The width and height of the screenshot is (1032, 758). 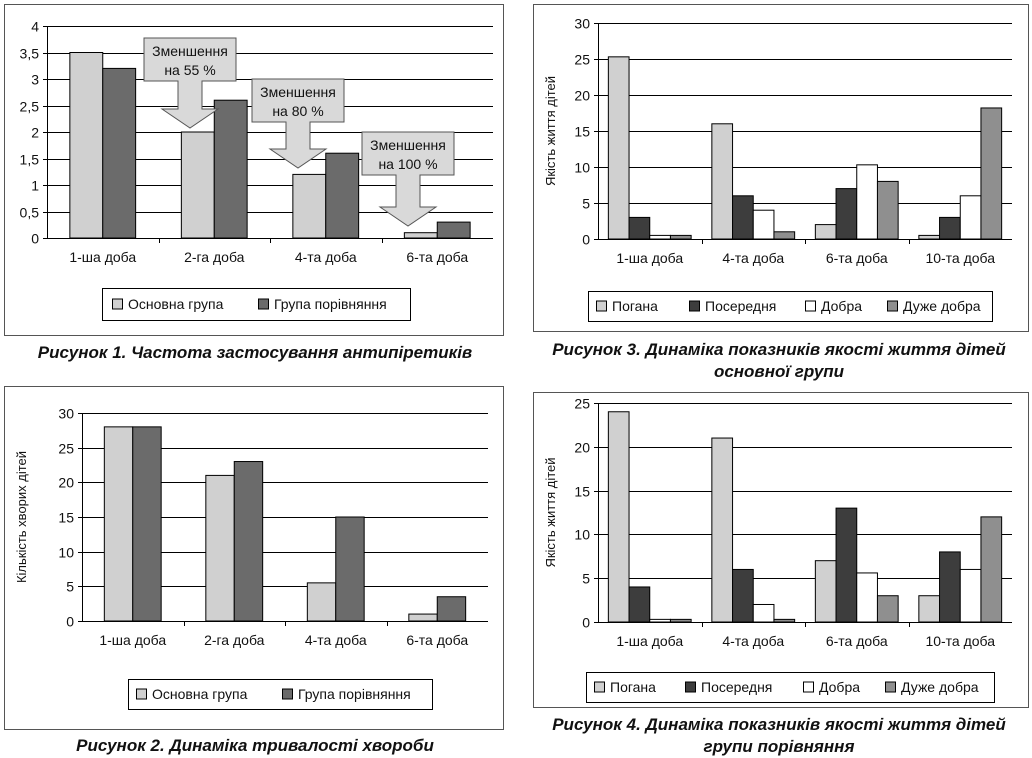 What do you see at coordinates (35, 133) in the screenshot?
I see `y-tick-label: 2` at bounding box center [35, 133].